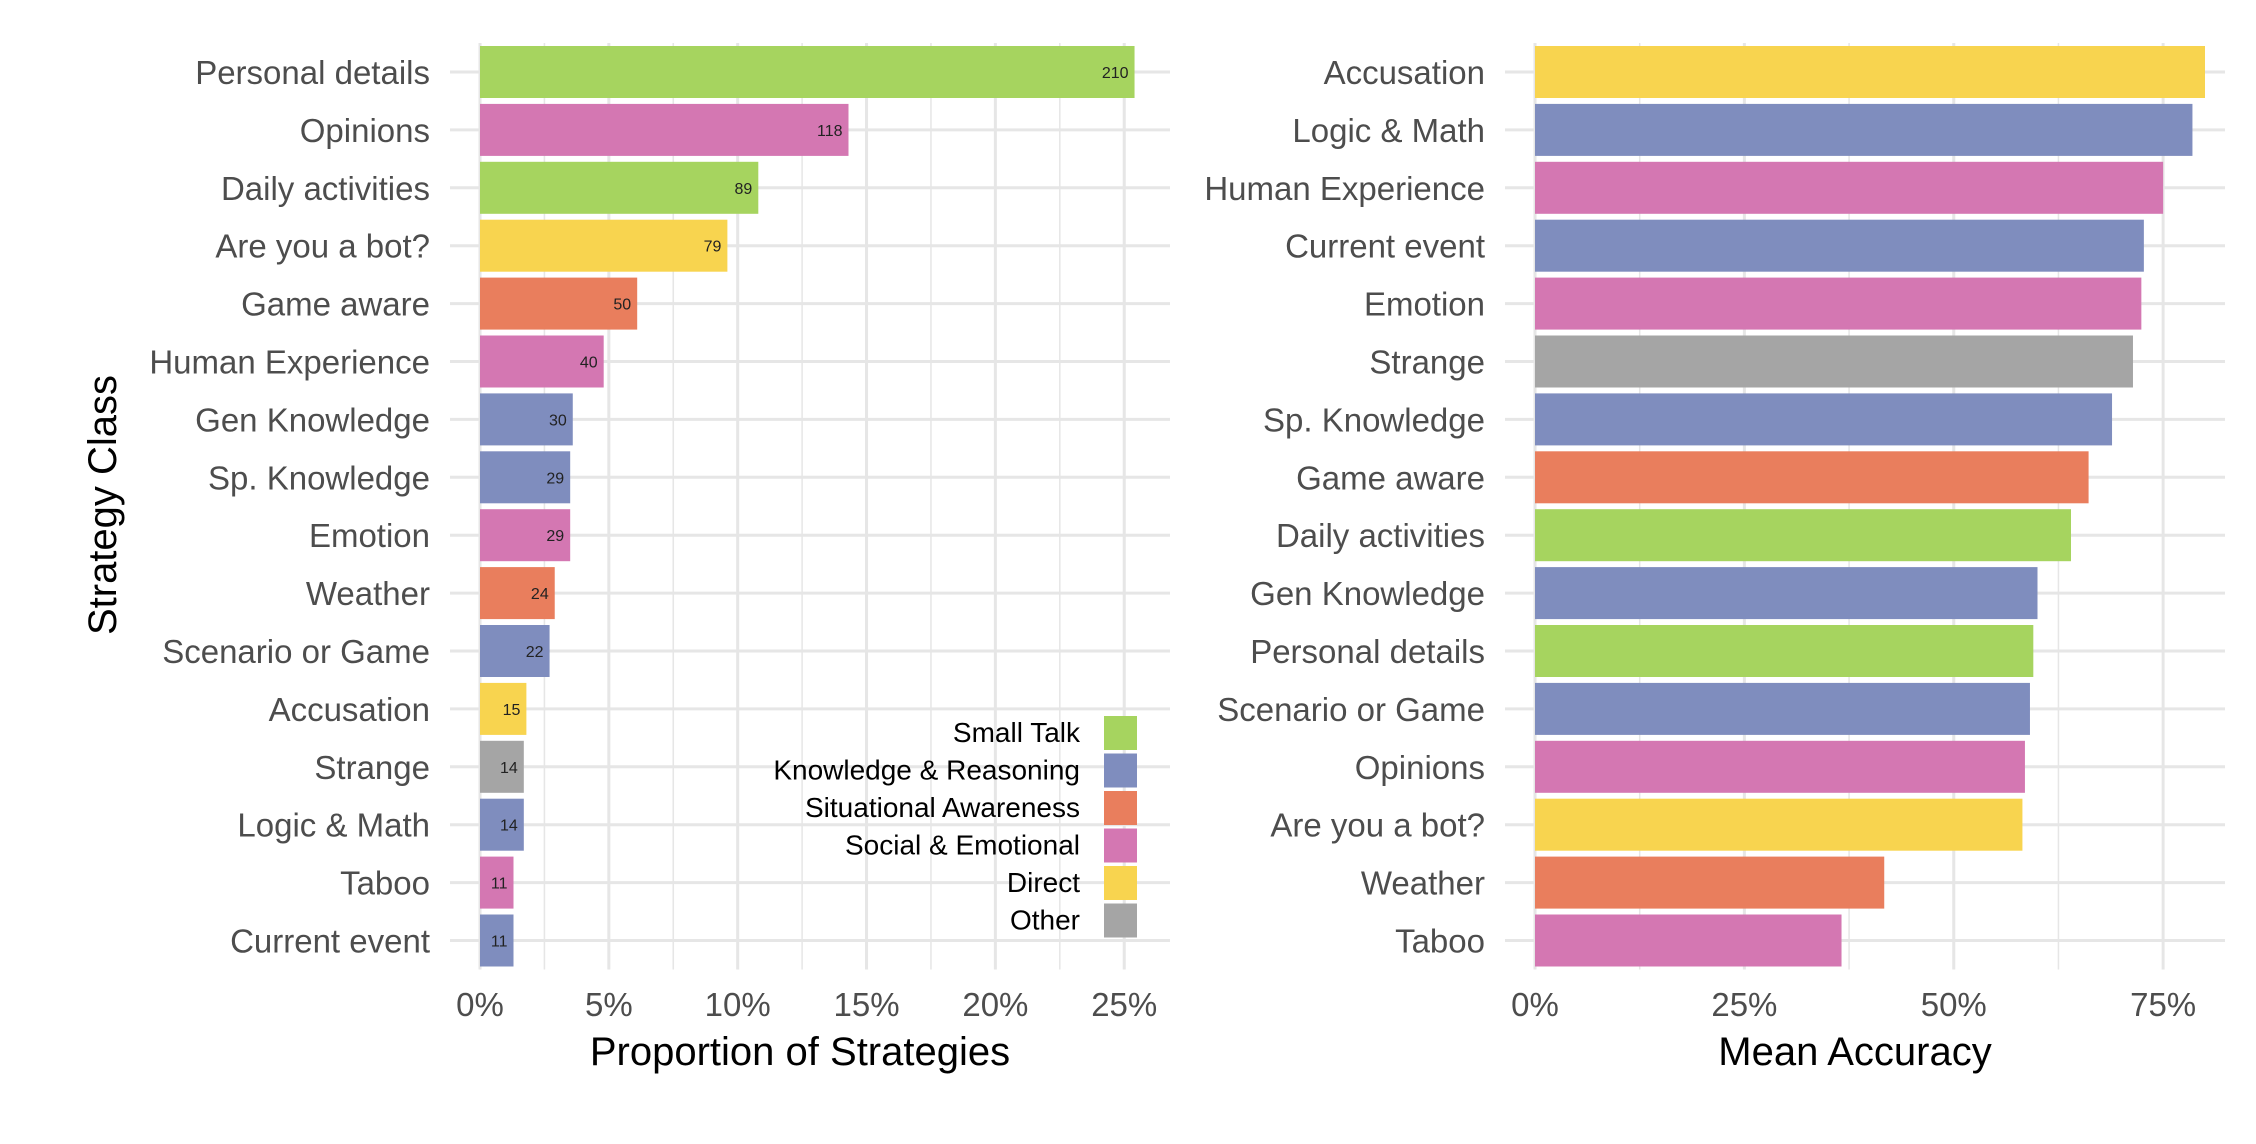  I want to click on bar-right-accusation, so click(1870, 72).